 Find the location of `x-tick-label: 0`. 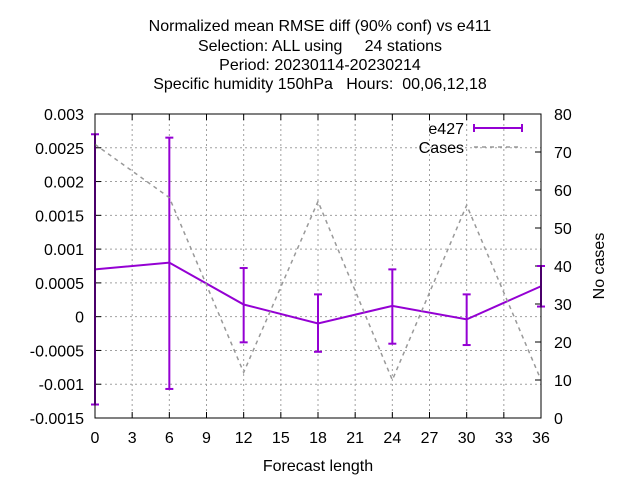

x-tick-label: 0 is located at coordinates (95, 438).